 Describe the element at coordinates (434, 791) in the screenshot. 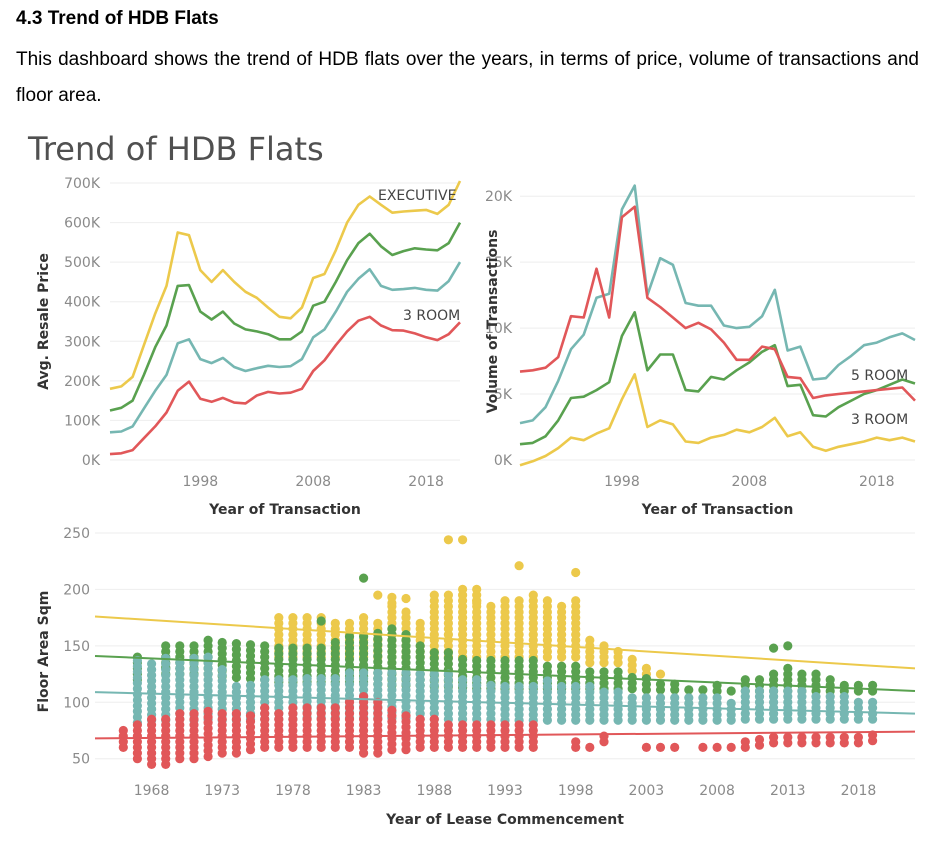

I see `x-tick-label: 1988` at that location.